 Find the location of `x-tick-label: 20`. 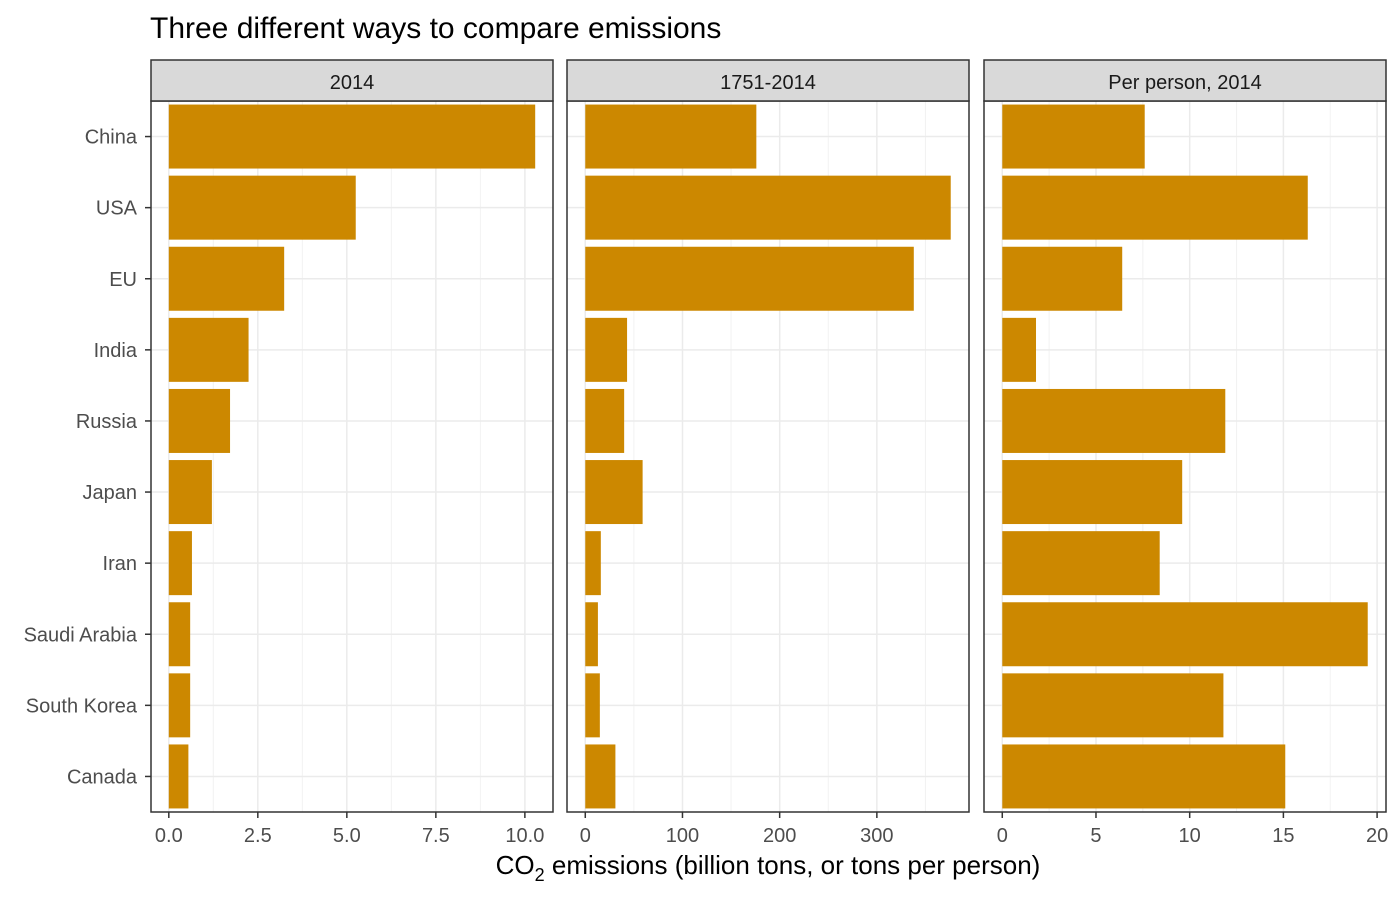

x-tick-label: 20 is located at coordinates (1377, 836).